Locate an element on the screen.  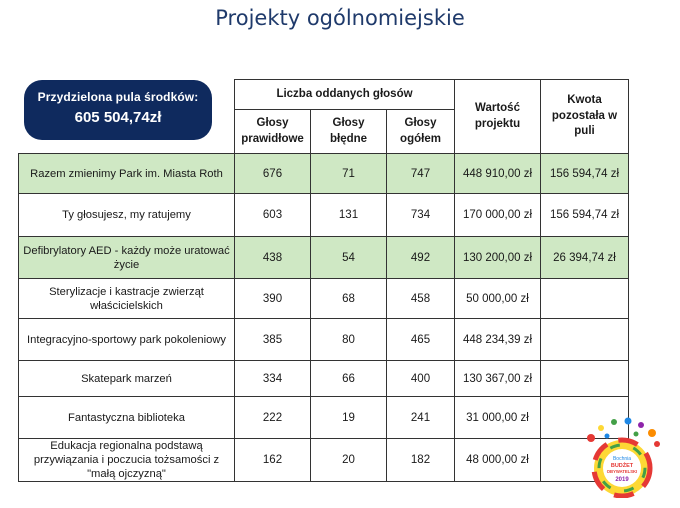
valid-votes-cell: 162 is located at coordinates (272, 460).